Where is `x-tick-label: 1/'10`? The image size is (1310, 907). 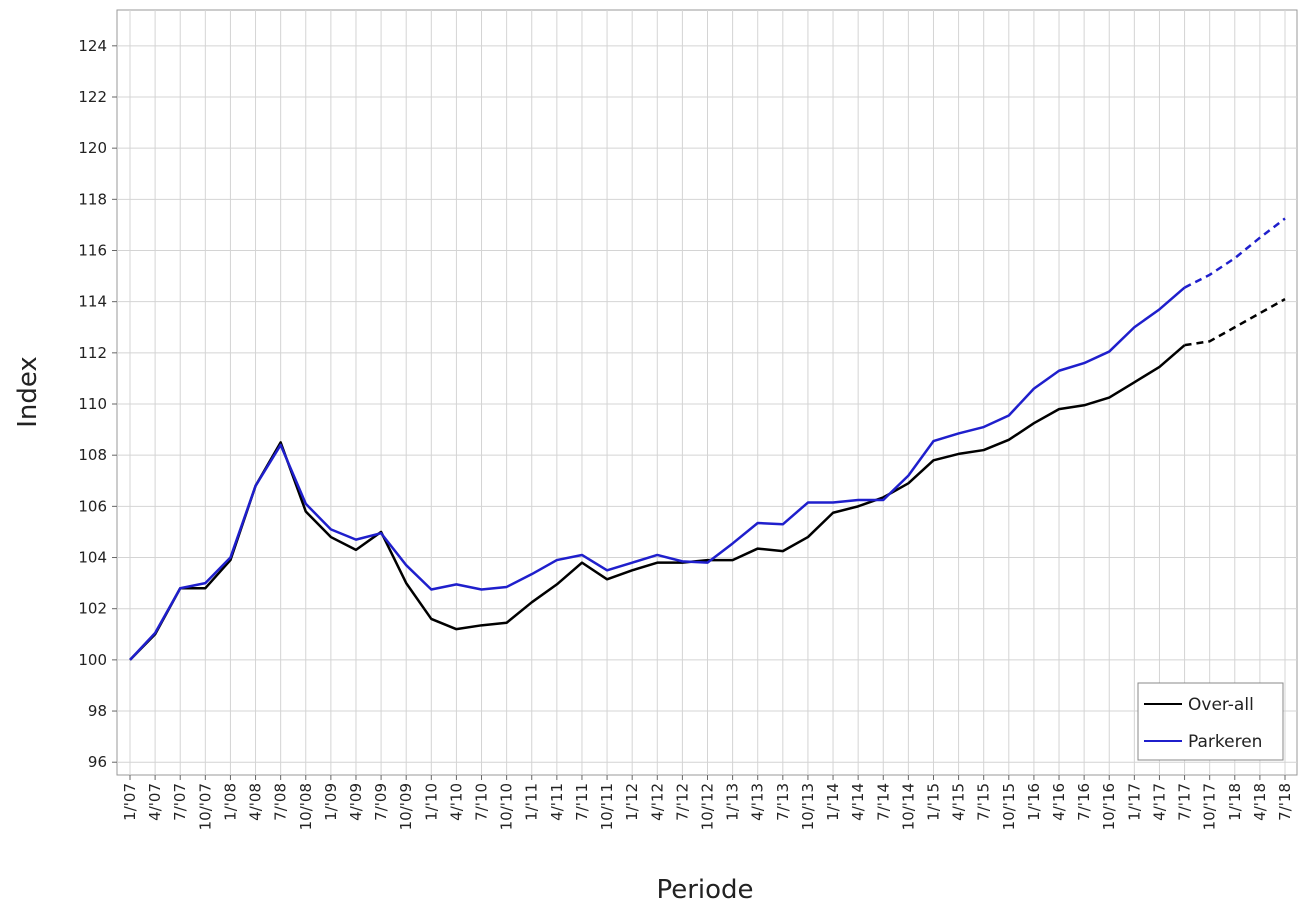 x-tick-label: 1/'10 is located at coordinates (431, 802).